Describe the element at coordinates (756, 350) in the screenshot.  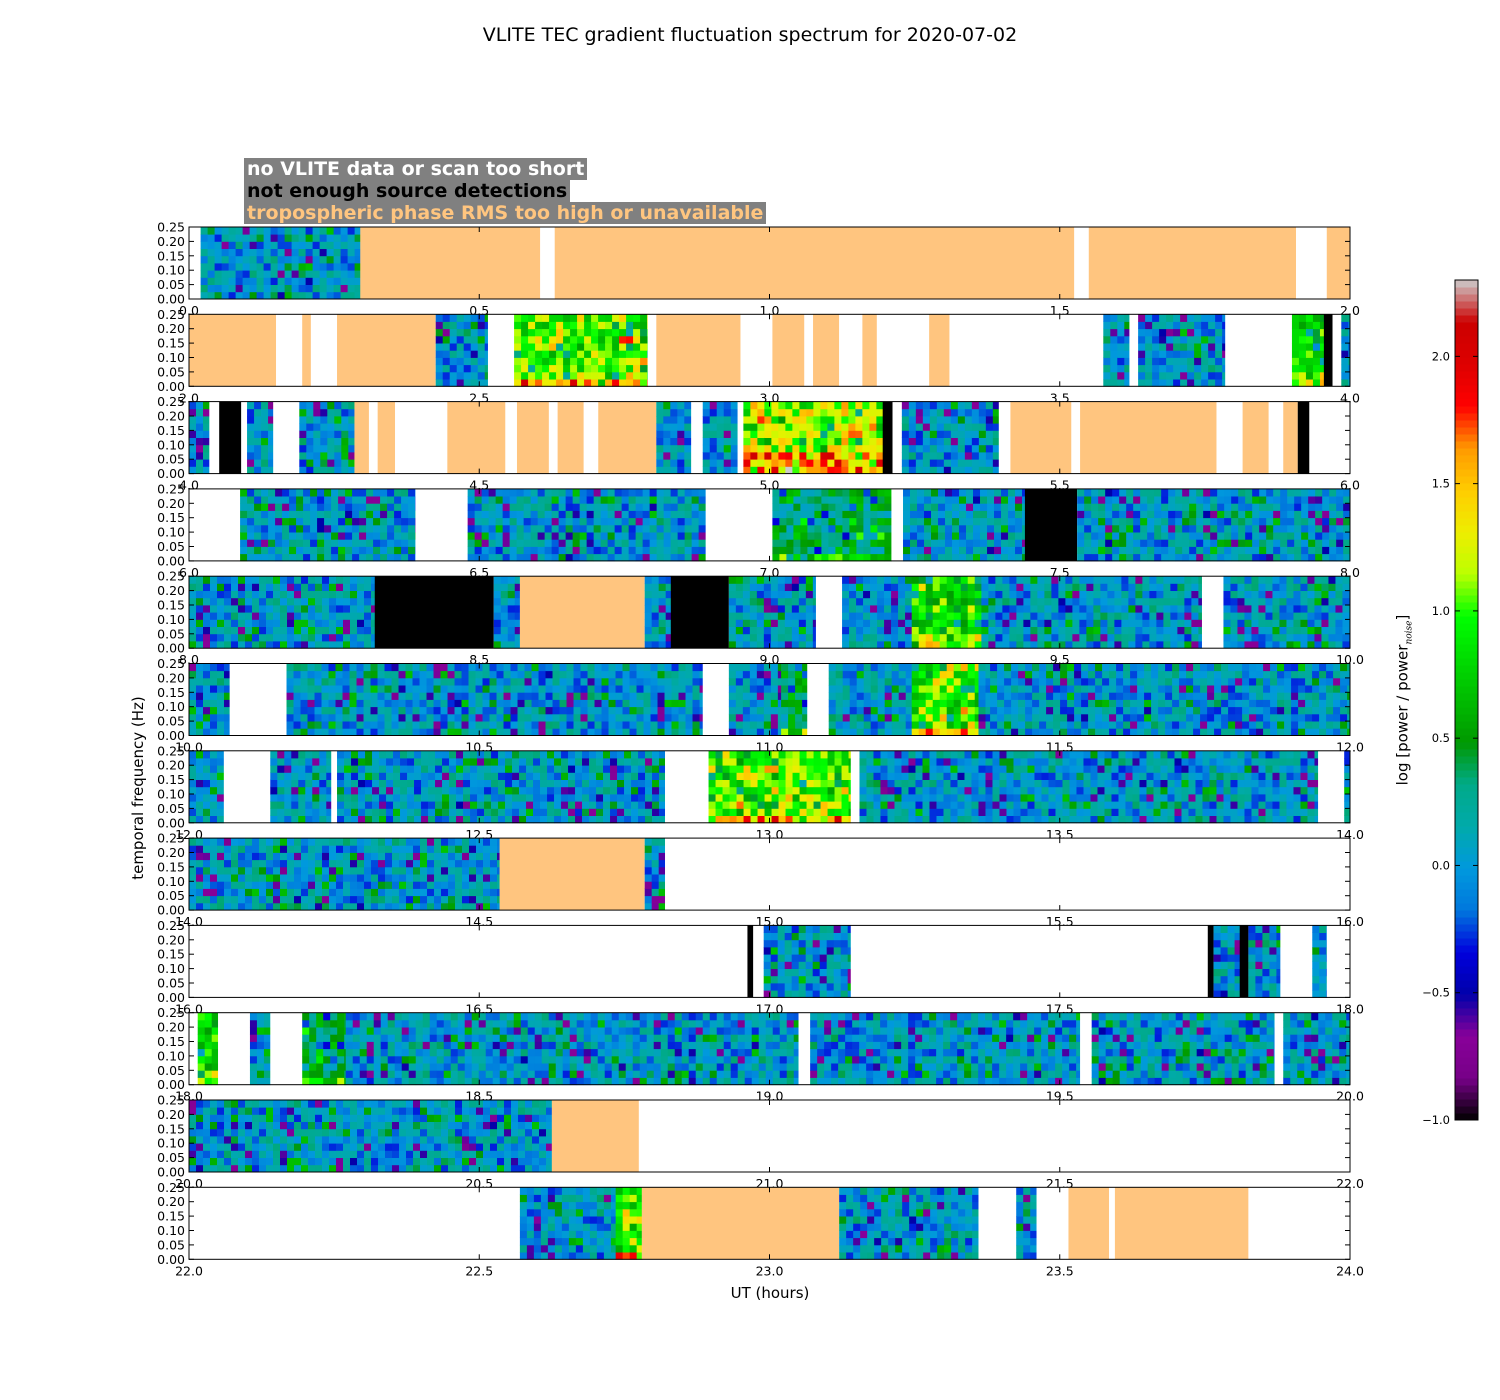
I see `flag-segment-w` at that location.